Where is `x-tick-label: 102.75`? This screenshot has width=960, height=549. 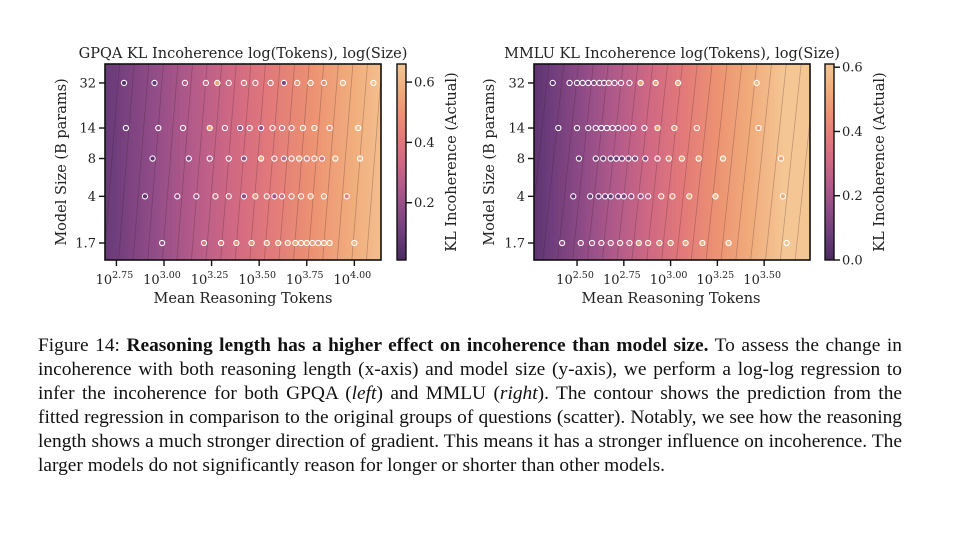 x-tick-label: 102.75 is located at coordinates (115, 279).